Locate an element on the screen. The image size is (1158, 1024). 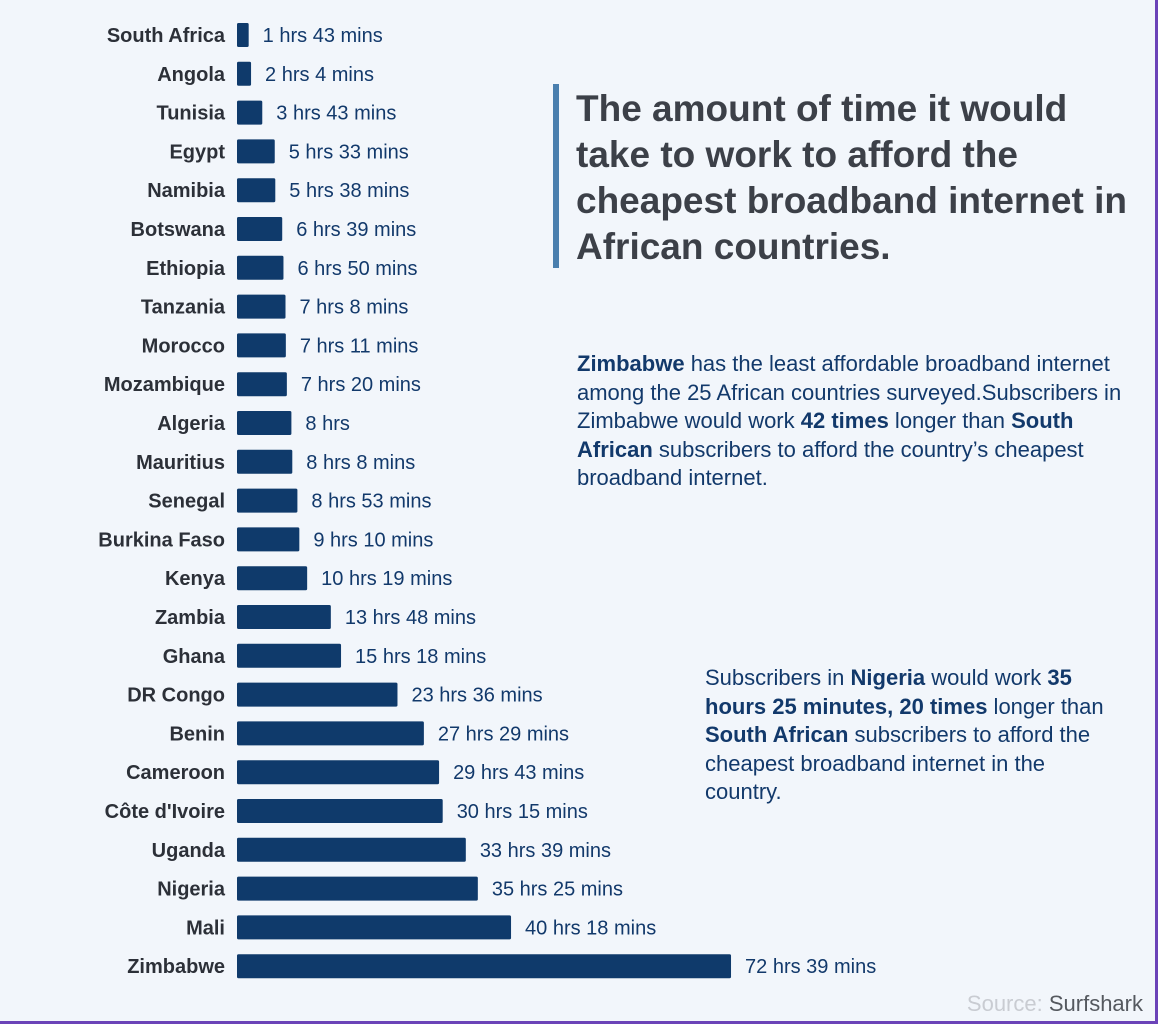
nigeria-note-comparison: South African is located at coordinates (777, 734).